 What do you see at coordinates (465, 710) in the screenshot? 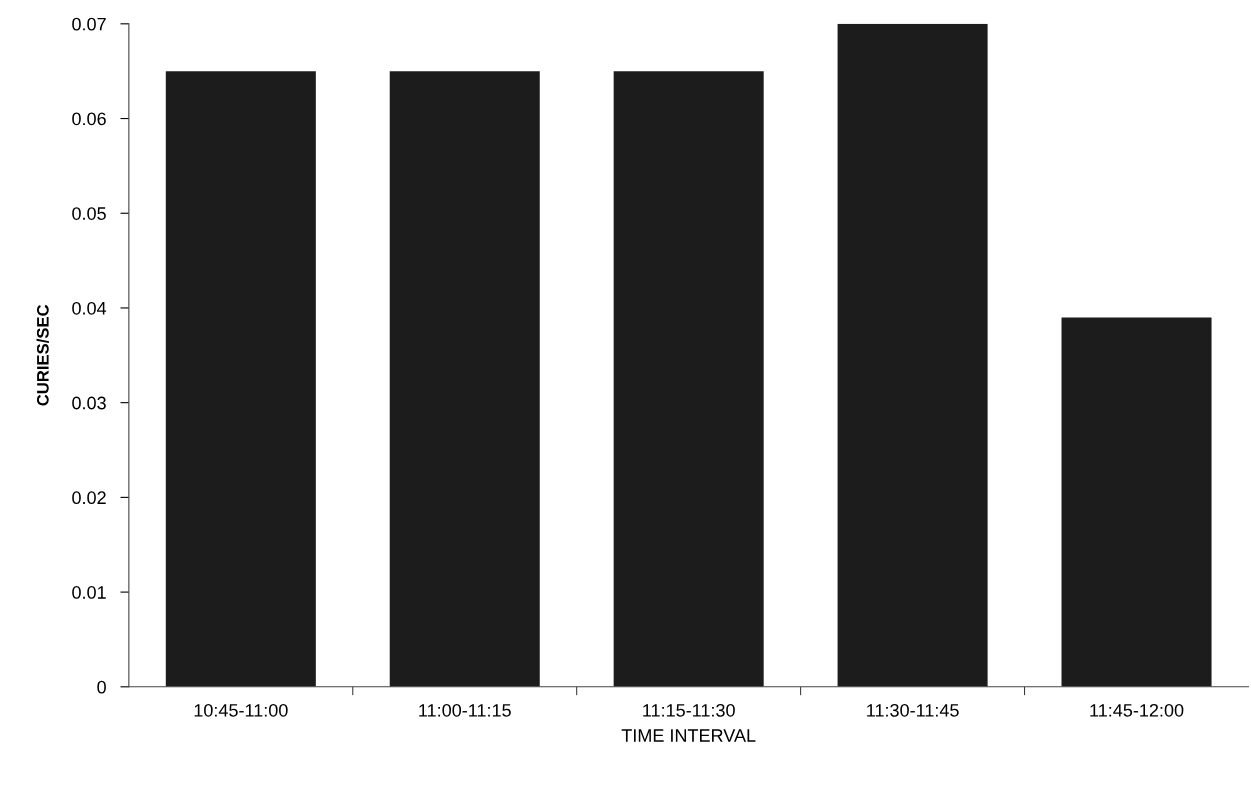
I see `x-tick-label: 11:00-11:15` at bounding box center [465, 710].